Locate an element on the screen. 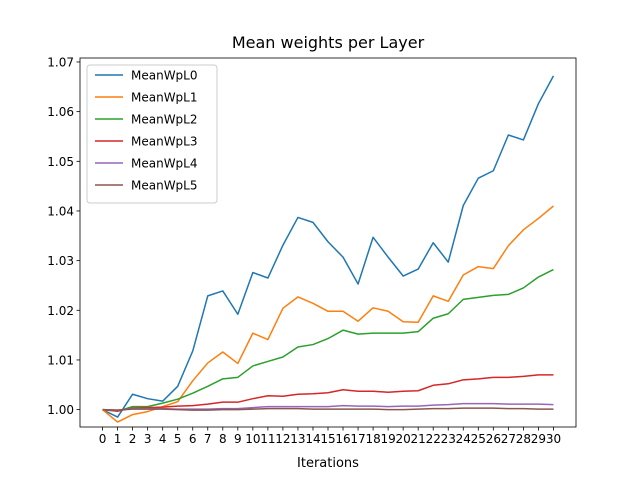 The width and height of the screenshot is (640, 484). x-tick-label: 15 is located at coordinates (327, 439).